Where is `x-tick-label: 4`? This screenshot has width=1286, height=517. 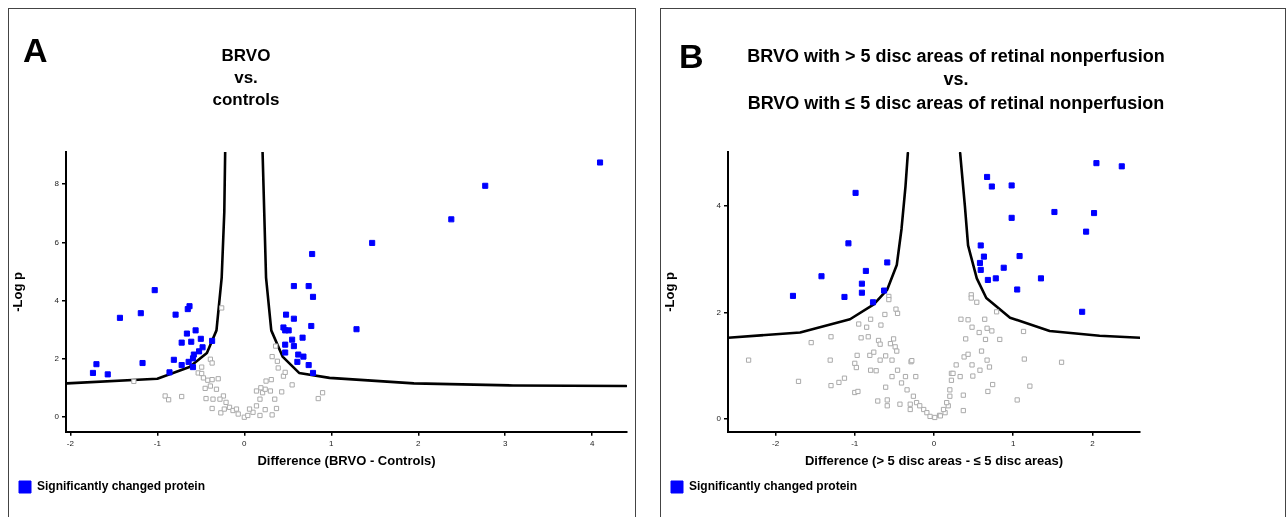
x-tick-label: 4 is located at coordinates (592, 443).